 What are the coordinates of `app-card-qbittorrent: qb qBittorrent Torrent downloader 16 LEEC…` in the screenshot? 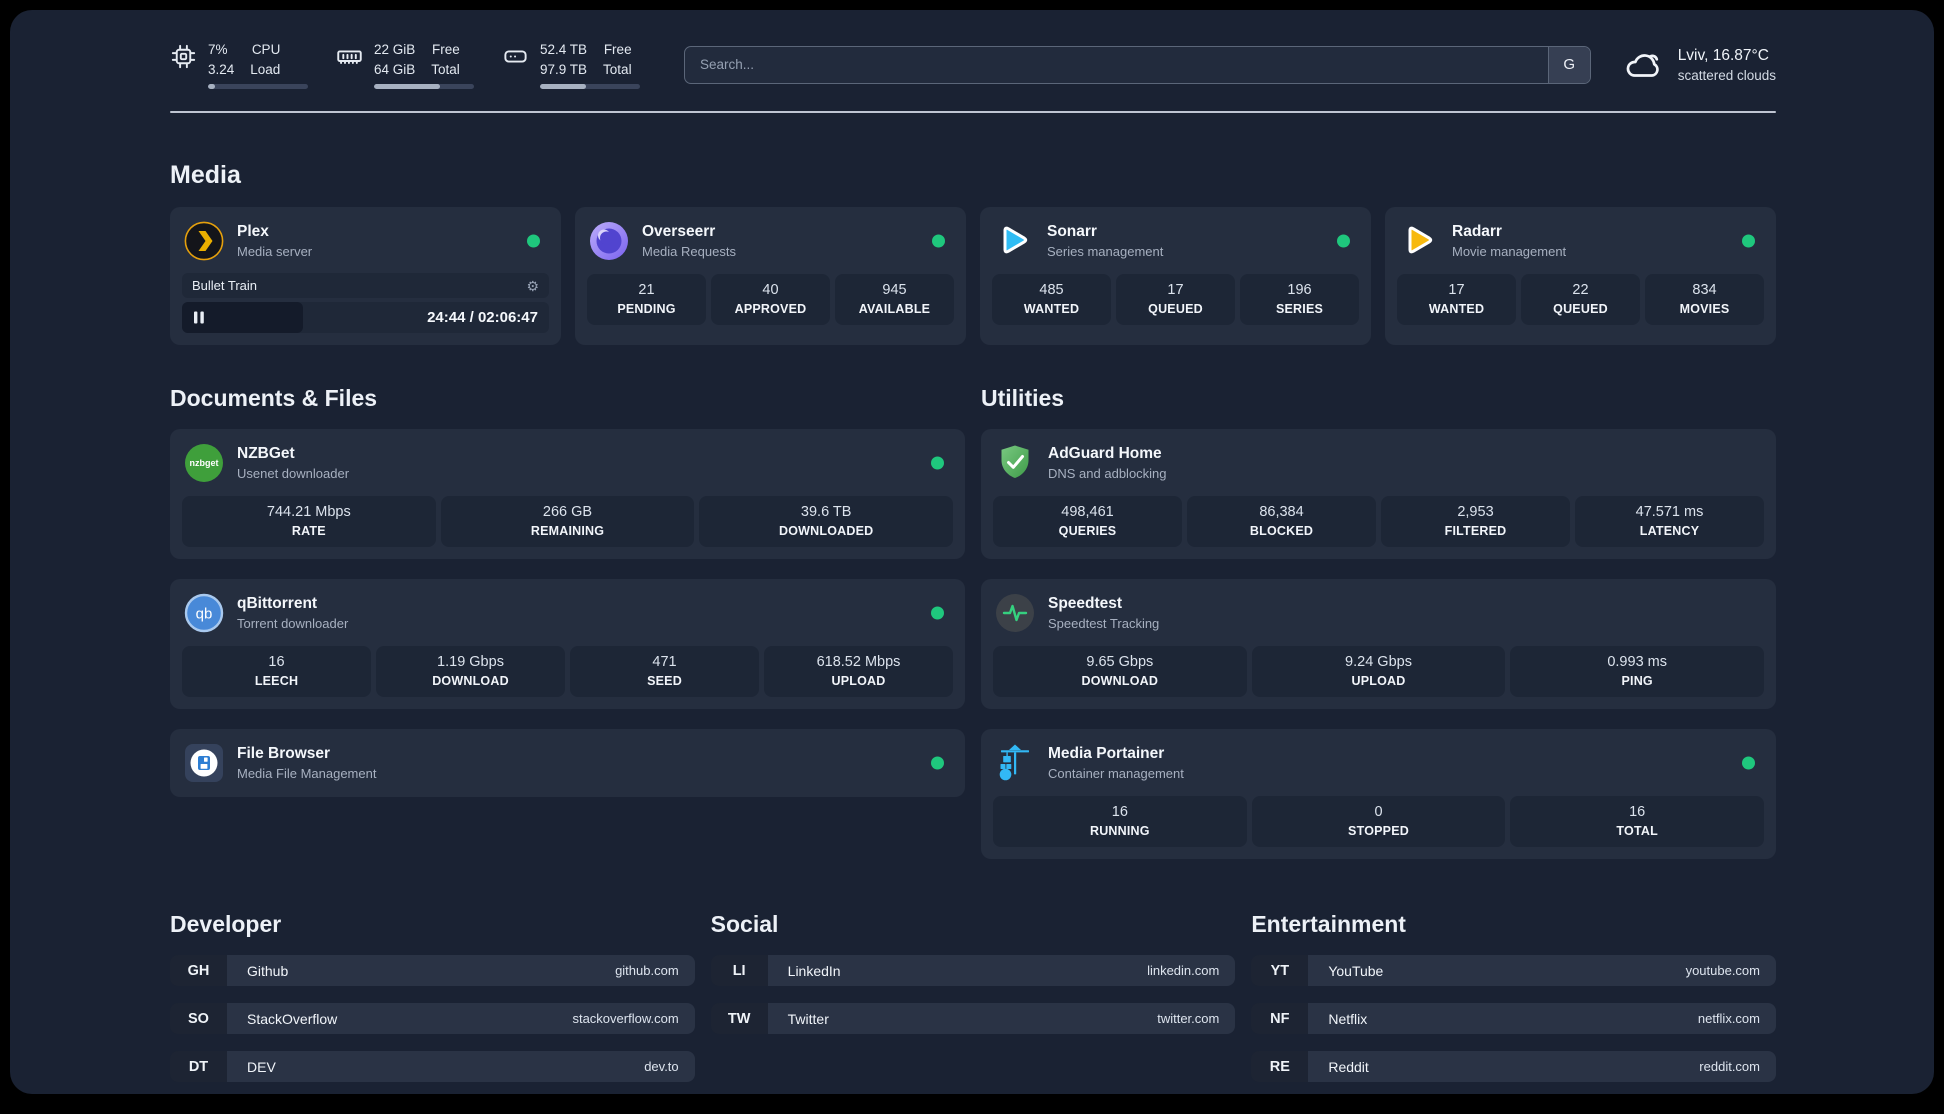 It's located at (567, 644).